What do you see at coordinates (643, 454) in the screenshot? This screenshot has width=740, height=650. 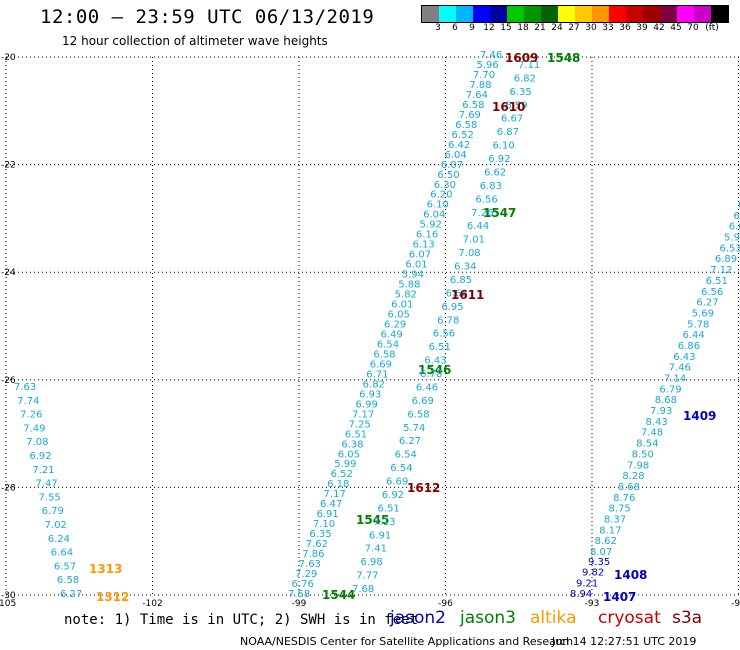 I see `swh-value: 8.50` at bounding box center [643, 454].